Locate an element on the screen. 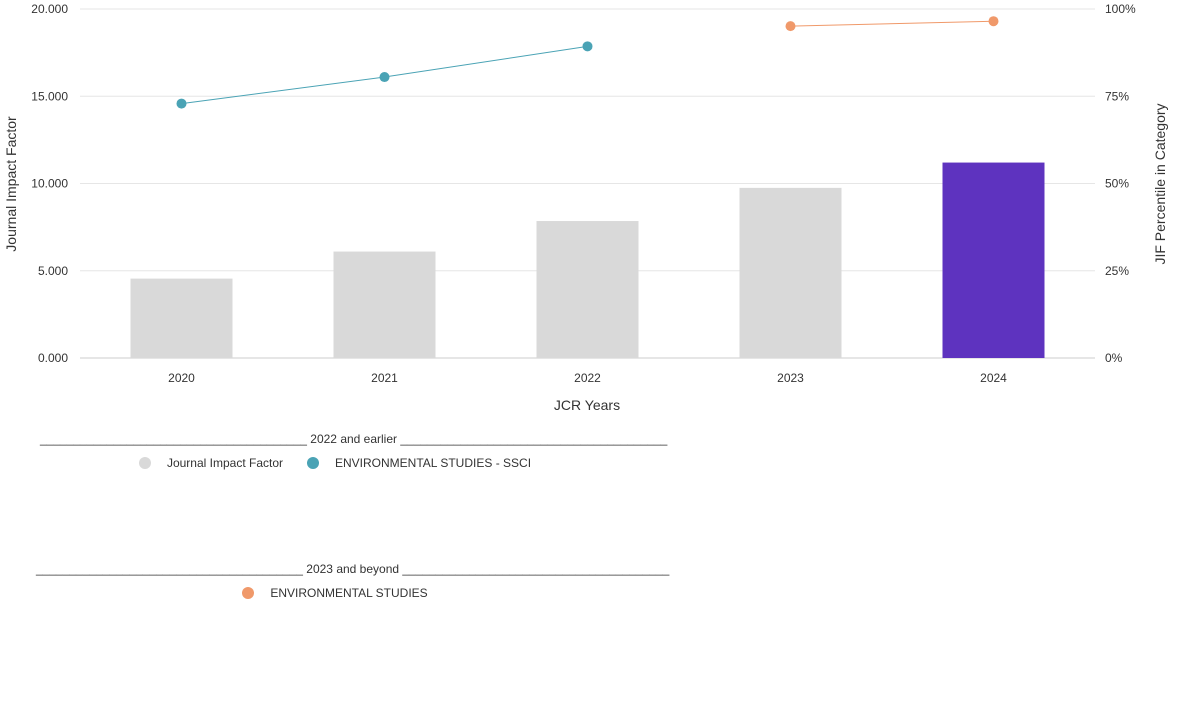  x-tick-label: 2022 is located at coordinates (587, 378).